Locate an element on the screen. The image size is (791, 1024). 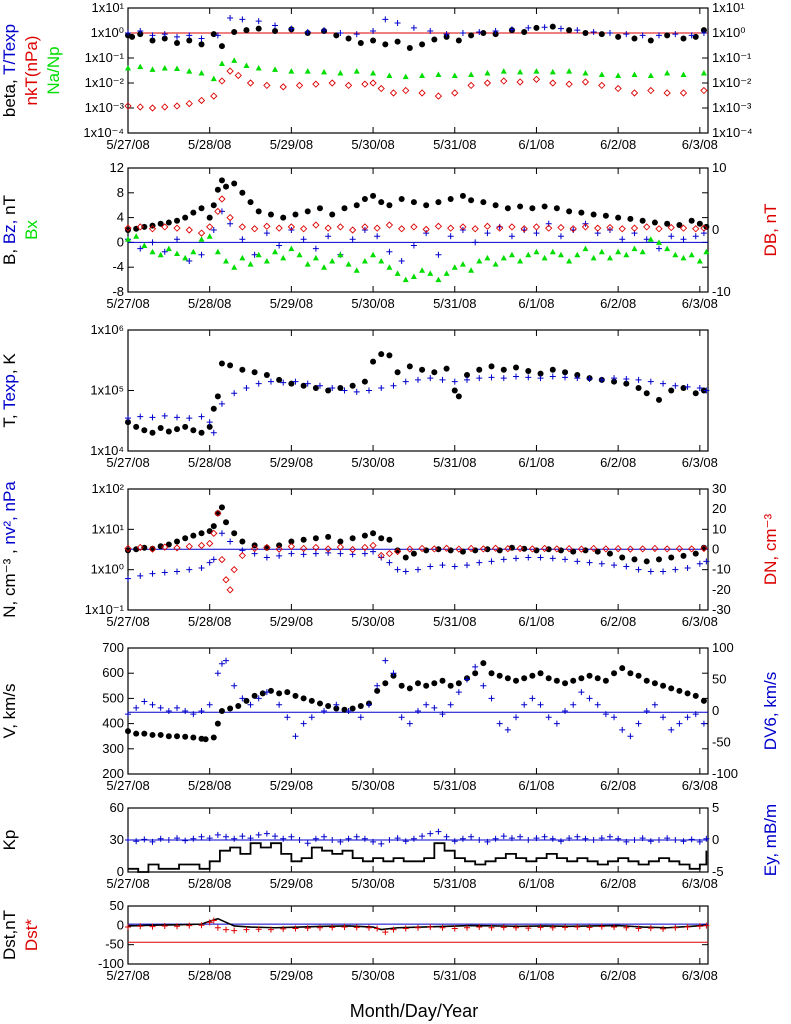
y-tick-label: -8 is located at coordinates (118, 291).